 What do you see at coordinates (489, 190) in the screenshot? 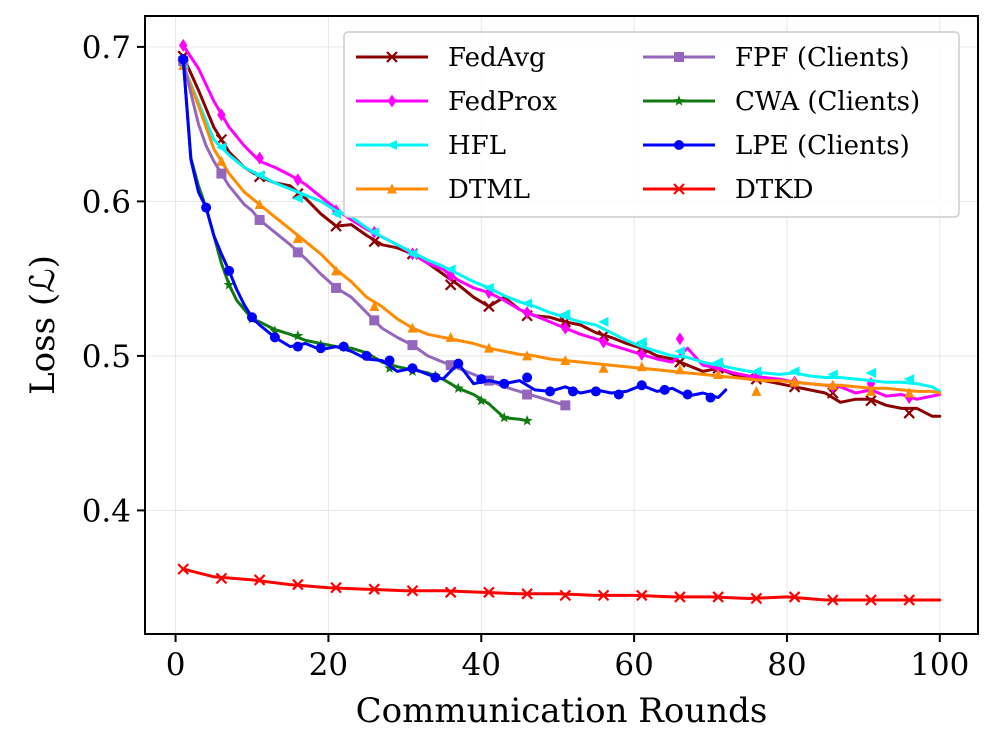
I see `legend-label: DTML` at bounding box center [489, 190].